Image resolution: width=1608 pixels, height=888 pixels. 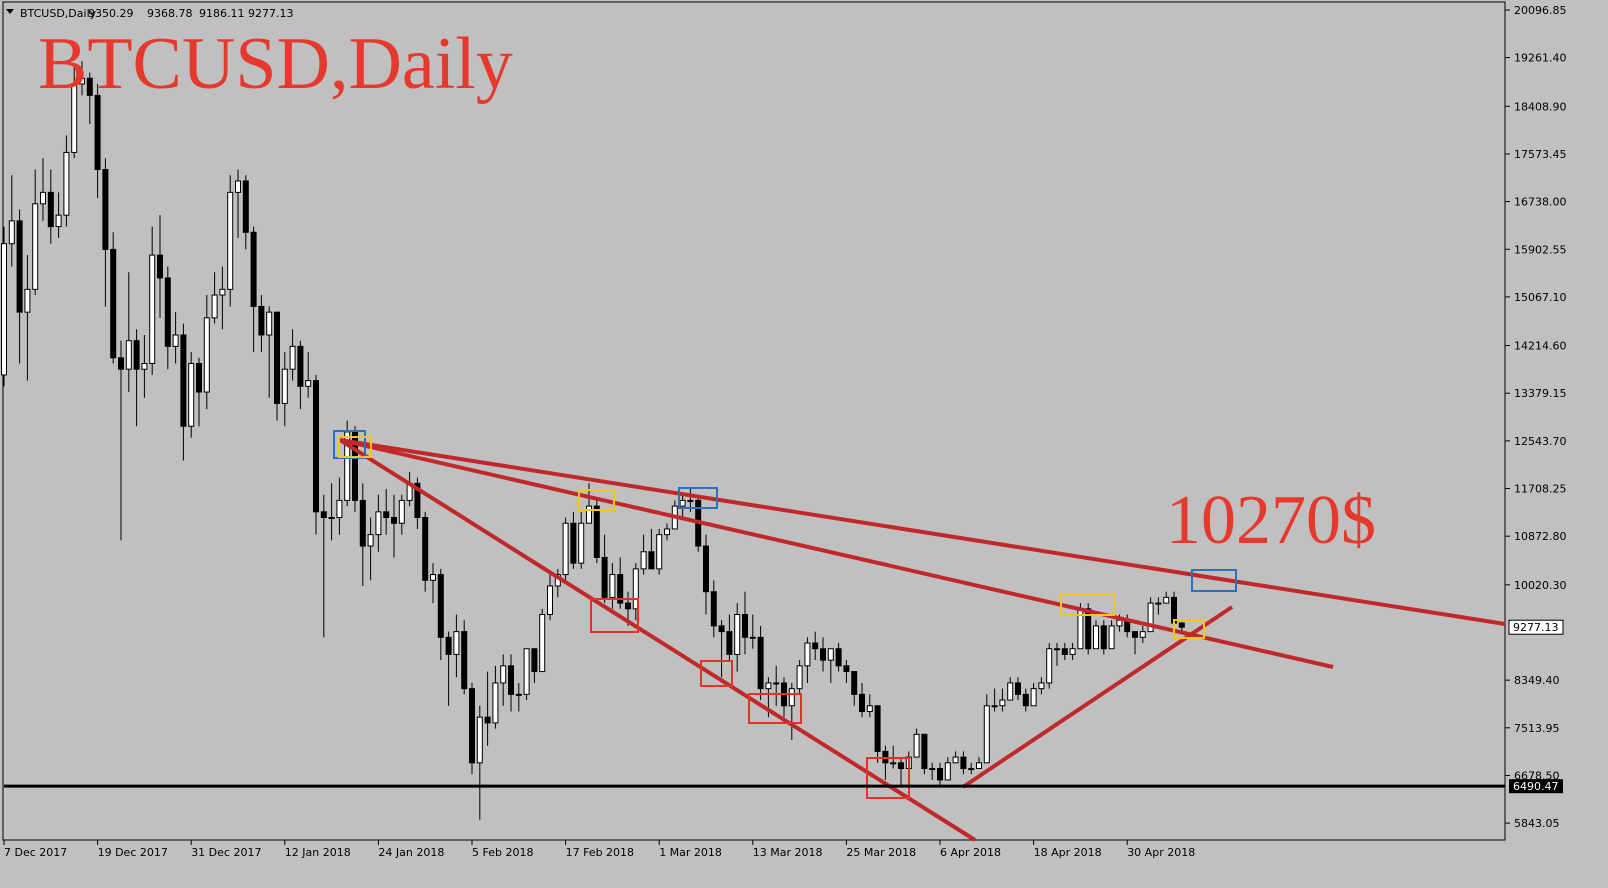 I want to click on y-tick-label: 8349.40, so click(x=1537, y=680).